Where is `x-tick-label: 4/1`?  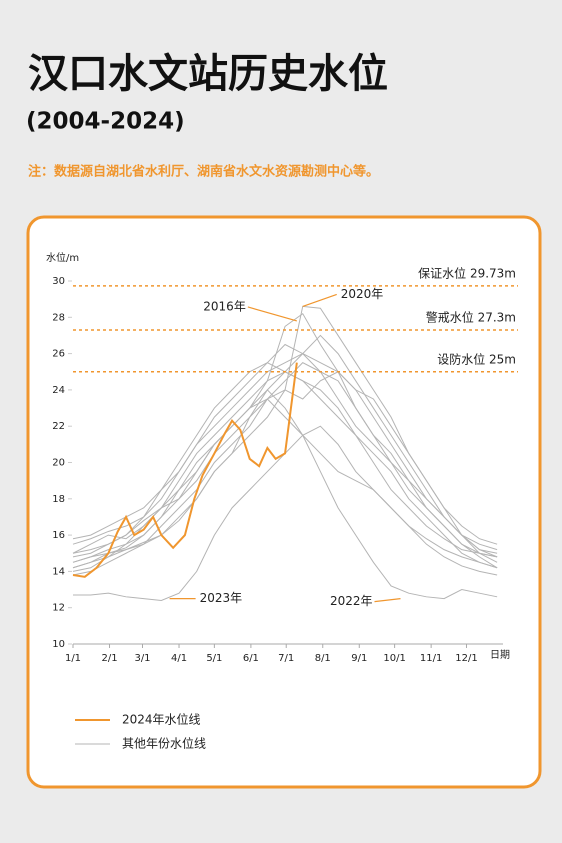 x-tick-label: 4/1 is located at coordinates (179, 658).